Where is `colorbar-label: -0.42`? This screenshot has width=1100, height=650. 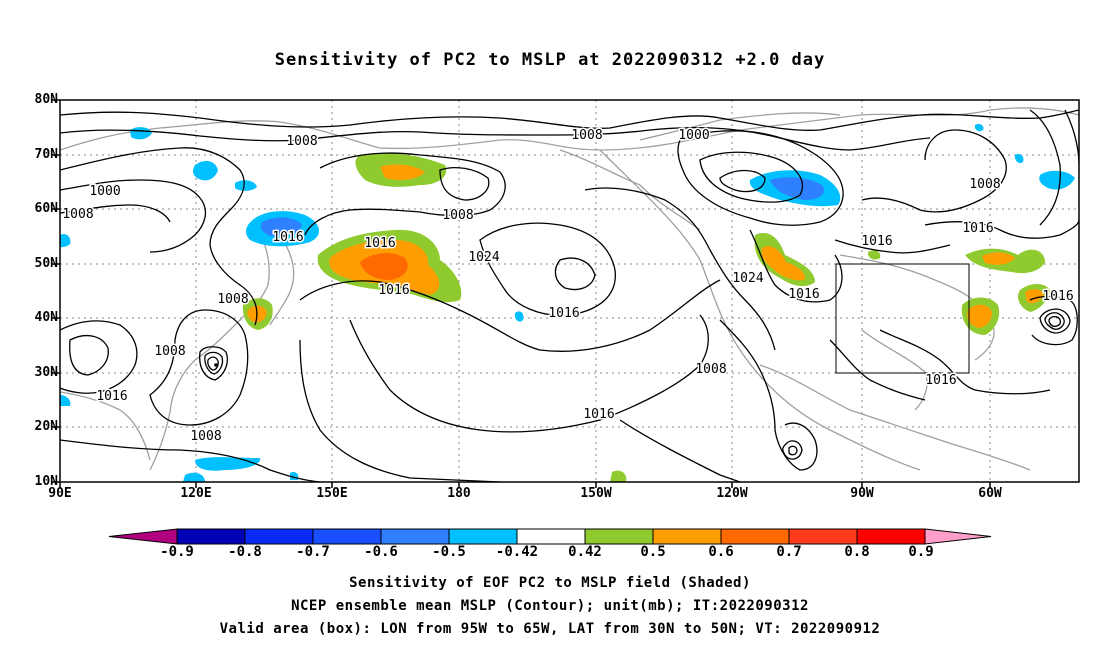 colorbar-label: -0.42 is located at coordinates (517, 552).